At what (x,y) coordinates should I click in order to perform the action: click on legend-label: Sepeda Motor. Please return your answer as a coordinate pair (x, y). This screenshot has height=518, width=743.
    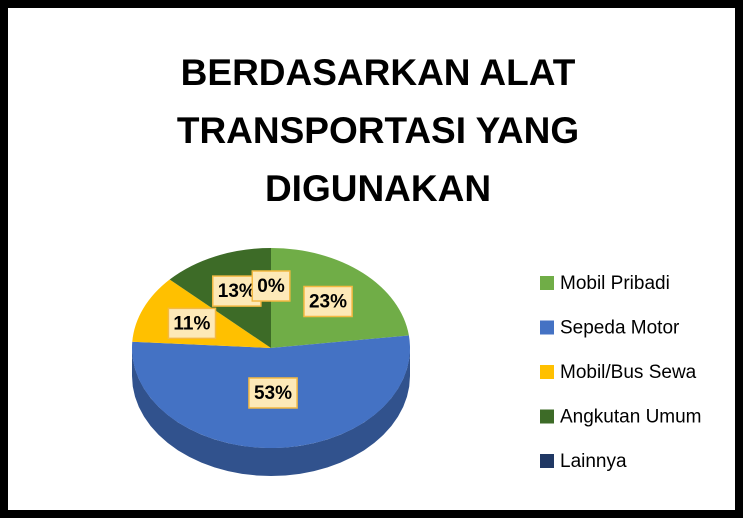
    Looking at the image, I should click on (620, 328).